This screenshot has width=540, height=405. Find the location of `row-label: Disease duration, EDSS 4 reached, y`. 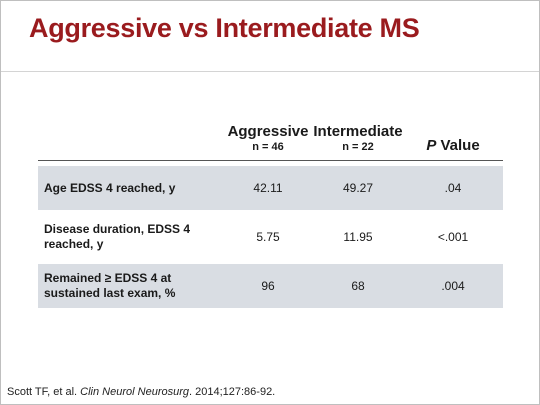

row-label: Disease duration, EDSS 4 reached, y is located at coordinates (130, 237).